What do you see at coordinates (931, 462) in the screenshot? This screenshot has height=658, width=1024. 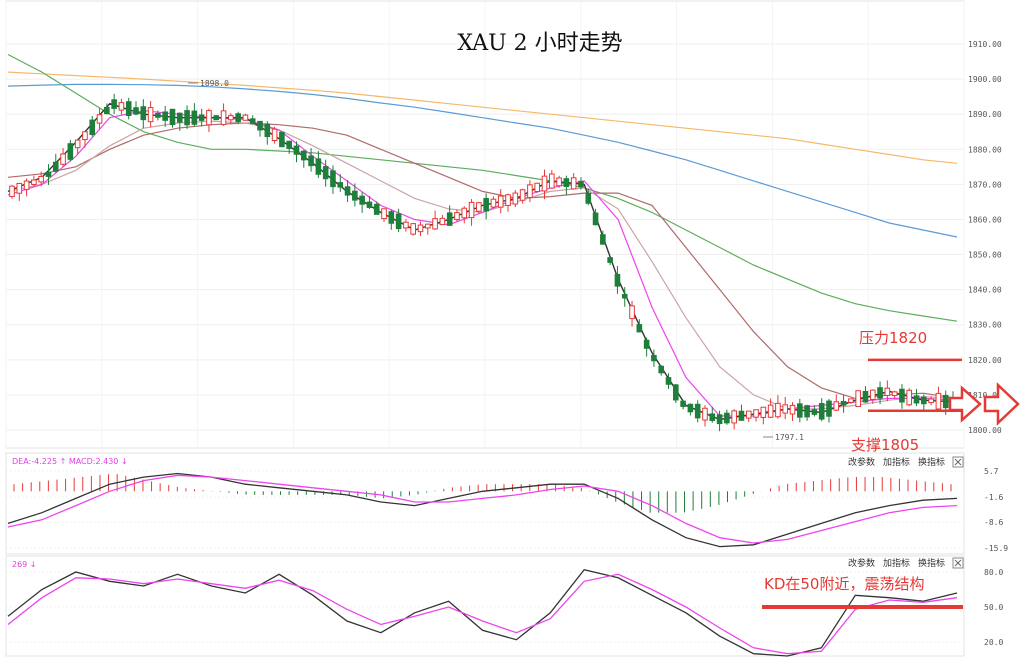 I see `macd-switch-indicator-button: 换指标` at bounding box center [931, 462].